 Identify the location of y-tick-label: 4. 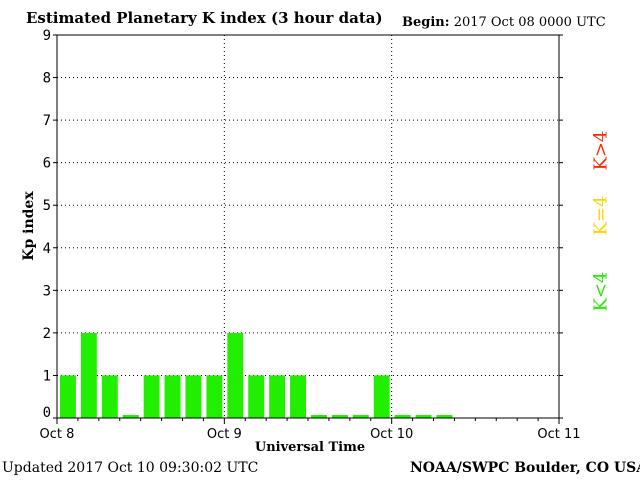
(47, 249).